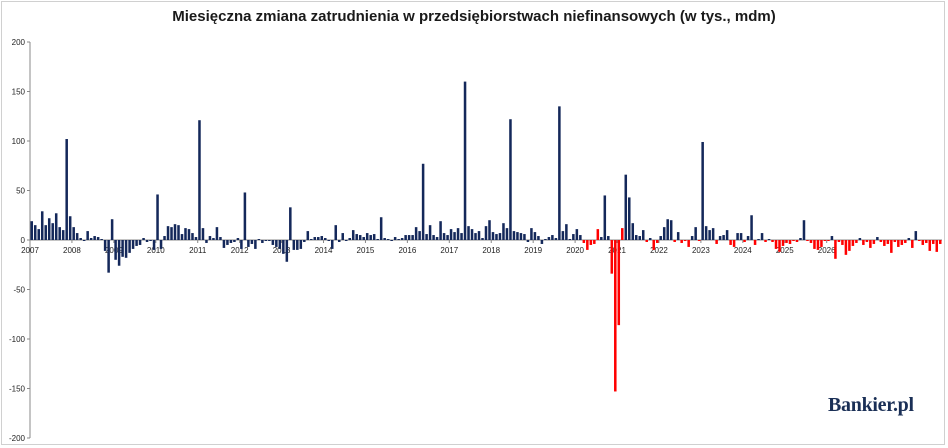  I want to click on y-axis: 200 150 100 50 0 -50 -100 -150 -200, so click(20, 240).